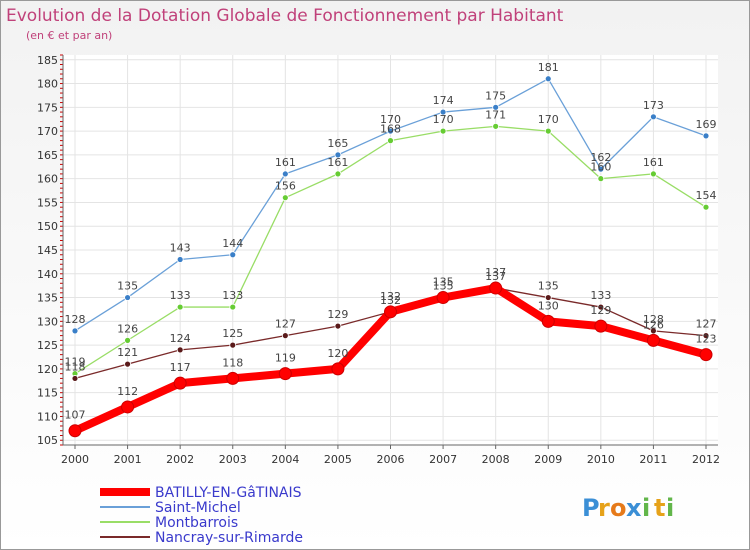 The width and height of the screenshot is (750, 550). What do you see at coordinates (443, 459) in the screenshot?
I see `x-tick-label: 2007` at bounding box center [443, 459].